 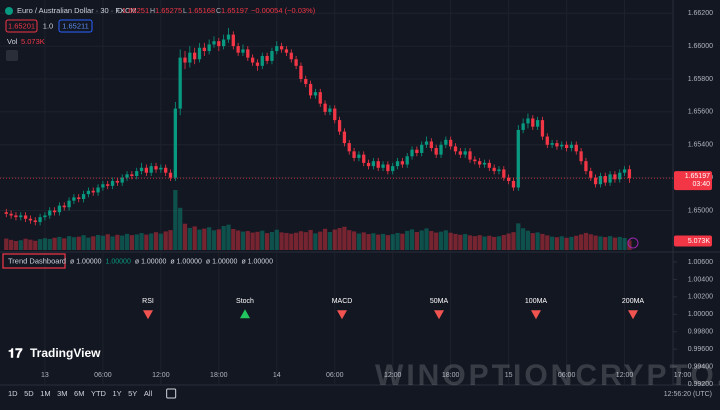 What do you see at coordinates (62, 393) in the screenshot?
I see `range-button: 3M` at bounding box center [62, 393].